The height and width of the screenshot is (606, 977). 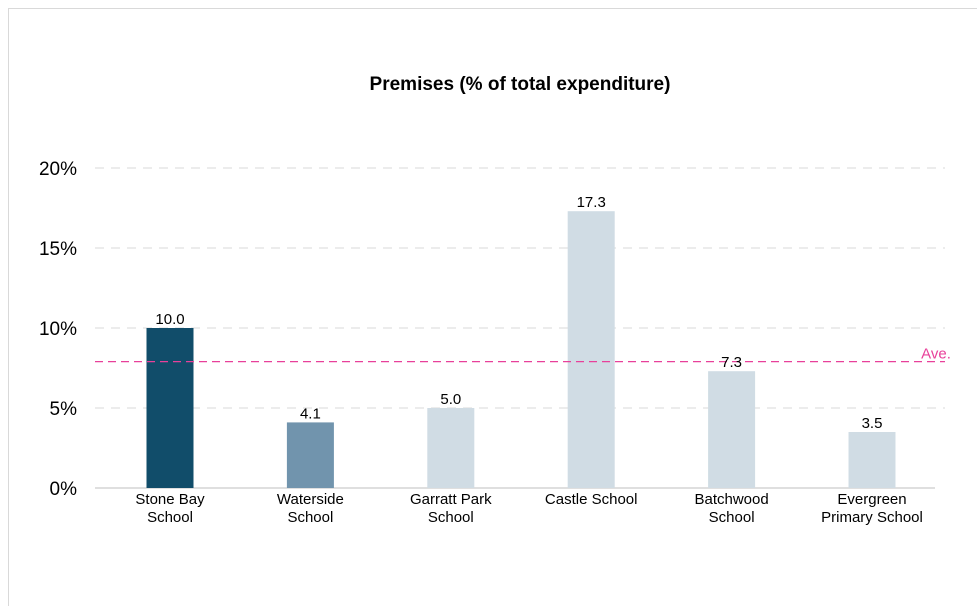 What do you see at coordinates (58, 169) in the screenshot?
I see `y-tick-label: 20%` at bounding box center [58, 169].